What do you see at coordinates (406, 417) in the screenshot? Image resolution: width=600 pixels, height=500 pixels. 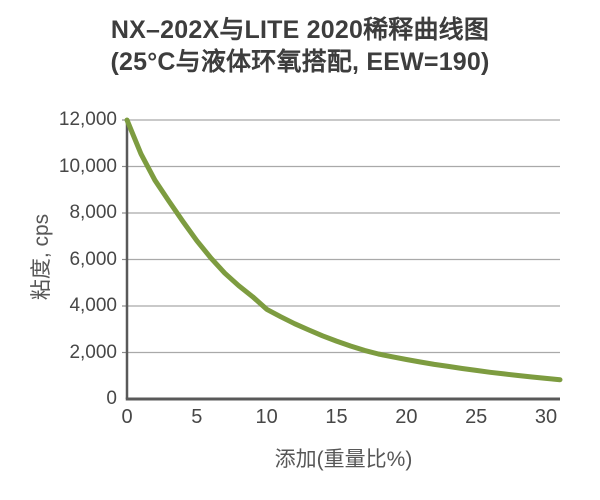 I see `x-tick-label: 20` at bounding box center [406, 417].